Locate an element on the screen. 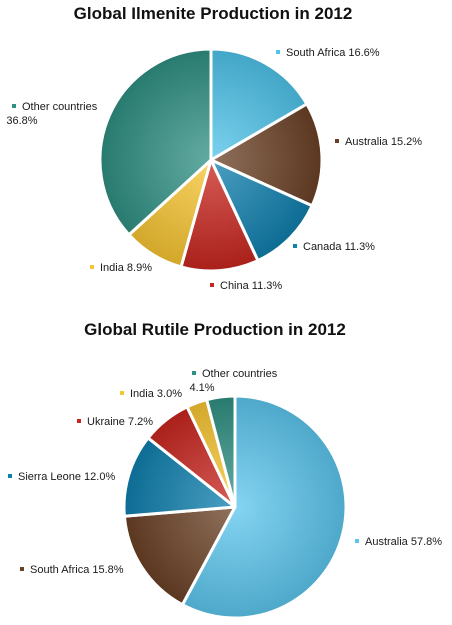  slice-label-australia: Australia 57.8% is located at coordinates (398, 542).